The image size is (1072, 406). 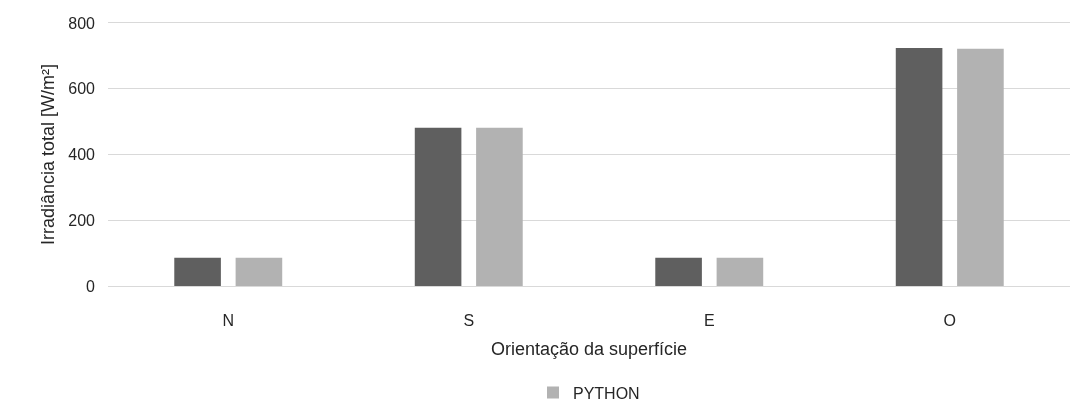 I want to click on x-tick-label: E, so click(x=709, y=321).